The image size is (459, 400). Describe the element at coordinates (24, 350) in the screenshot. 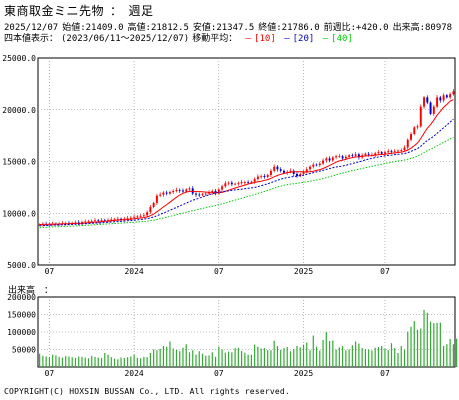

I see `volume-y-tick-label: 50000` at that location.